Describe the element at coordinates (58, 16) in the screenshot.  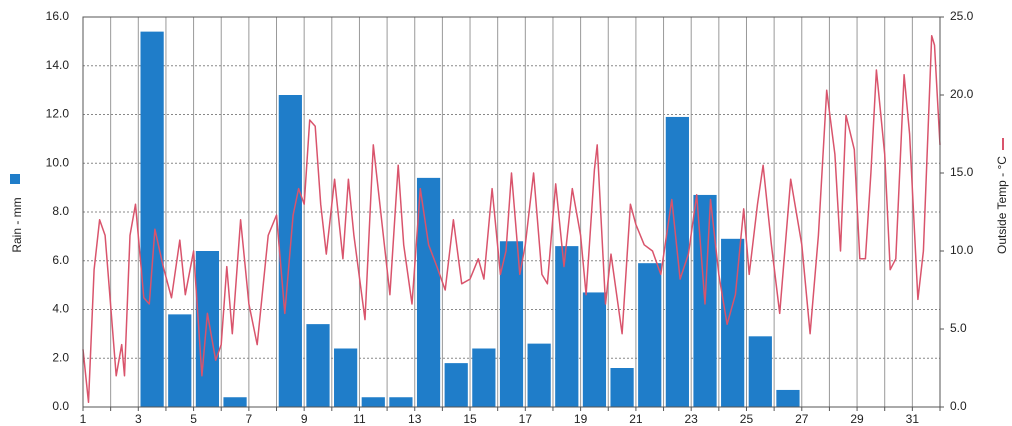
I see `y-tick-label: 16.0` at that location.